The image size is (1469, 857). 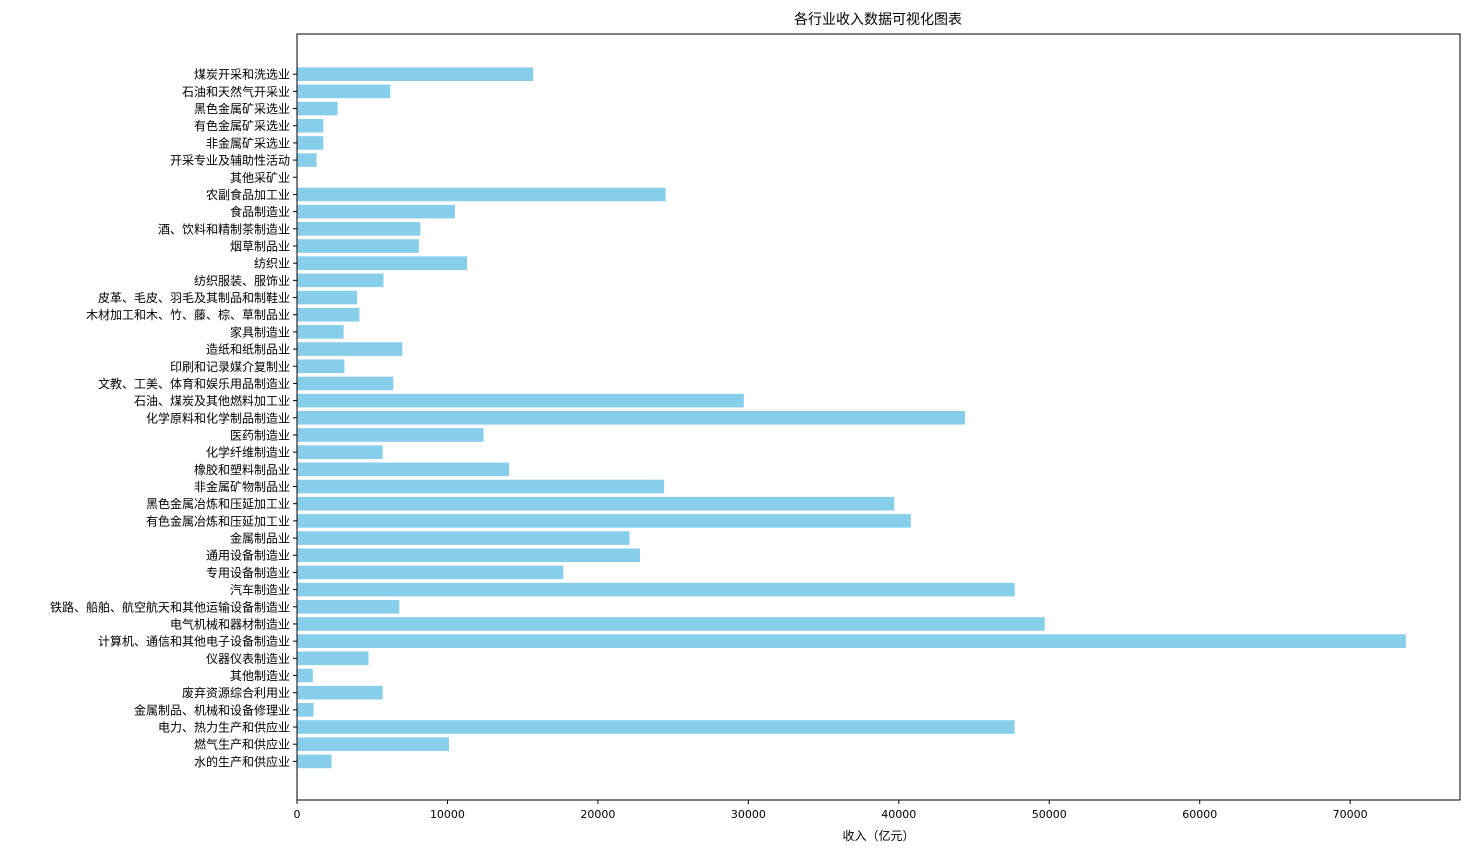 What do you see at coordinates (194, 383) in the screenshot?
I see `category-label: 文教、工美、体育和娱乐用品制造业` at bounding box center [194, 383].